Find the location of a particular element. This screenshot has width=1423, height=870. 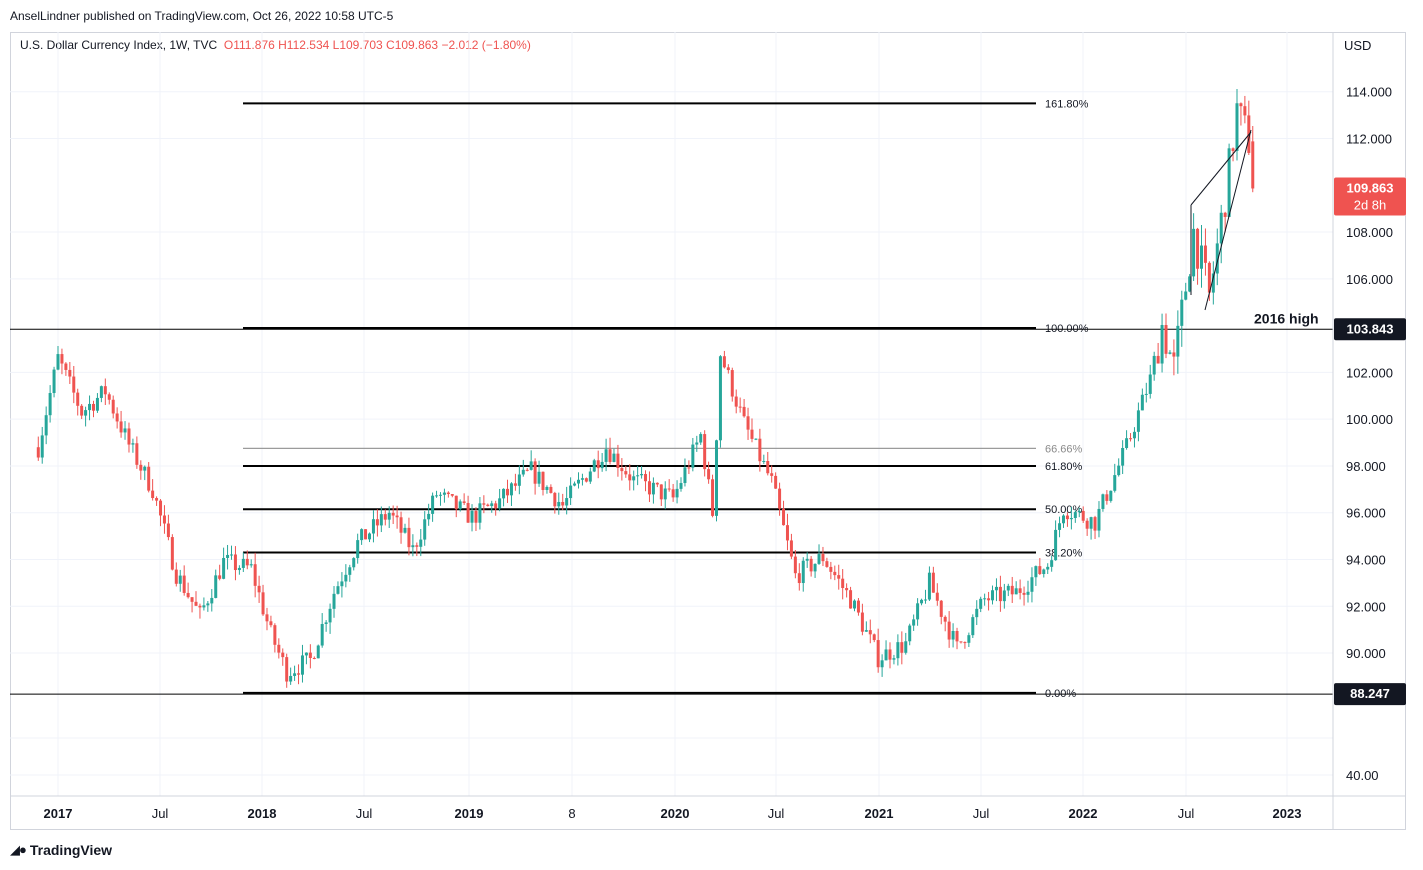

y-tick-label: 102.000 is located at coordinates (1369, 372).